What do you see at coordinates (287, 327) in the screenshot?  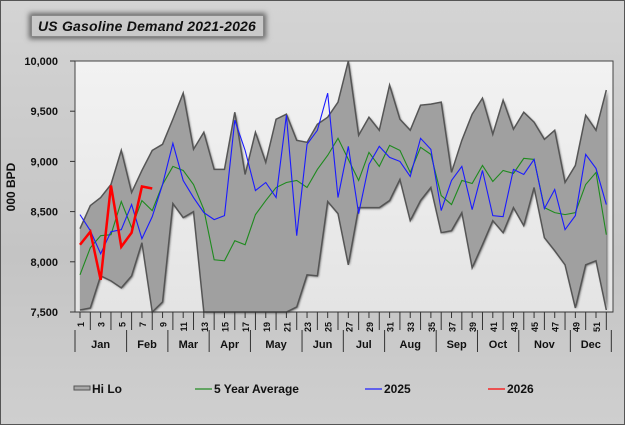 I see `x-tick-label: 21` at bounding box center [287, 327].